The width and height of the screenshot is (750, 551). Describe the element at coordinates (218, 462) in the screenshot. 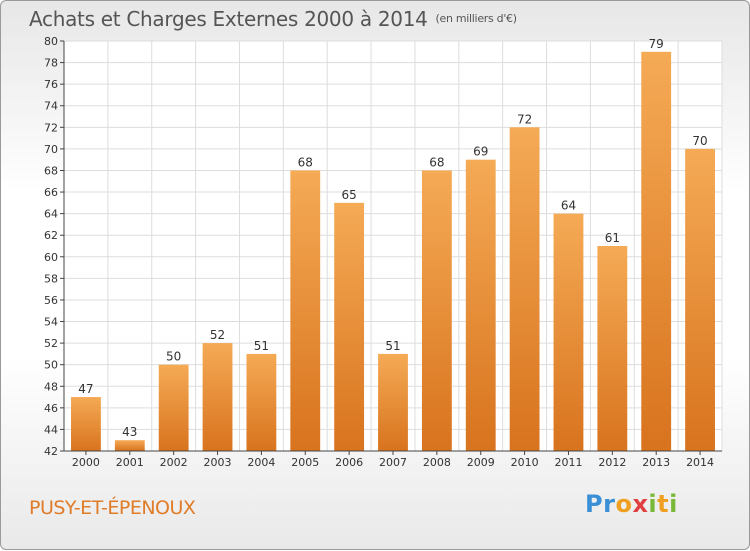

I see `x-tick-label: 2003` at that location.